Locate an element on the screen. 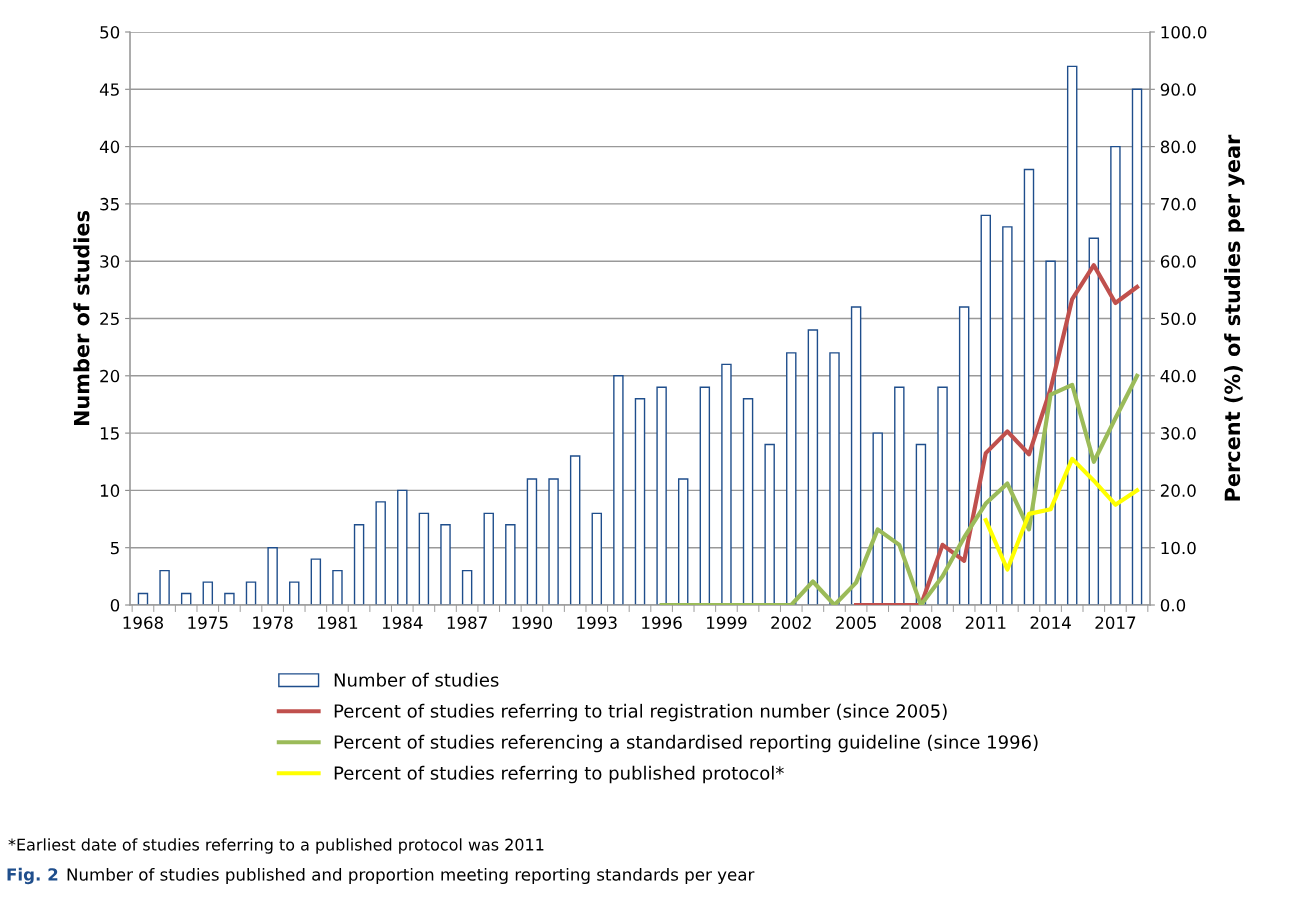 This screenshot has height=898, width=1293. y2-tick-label: 90.0 is located at coordinates (1178, 89).